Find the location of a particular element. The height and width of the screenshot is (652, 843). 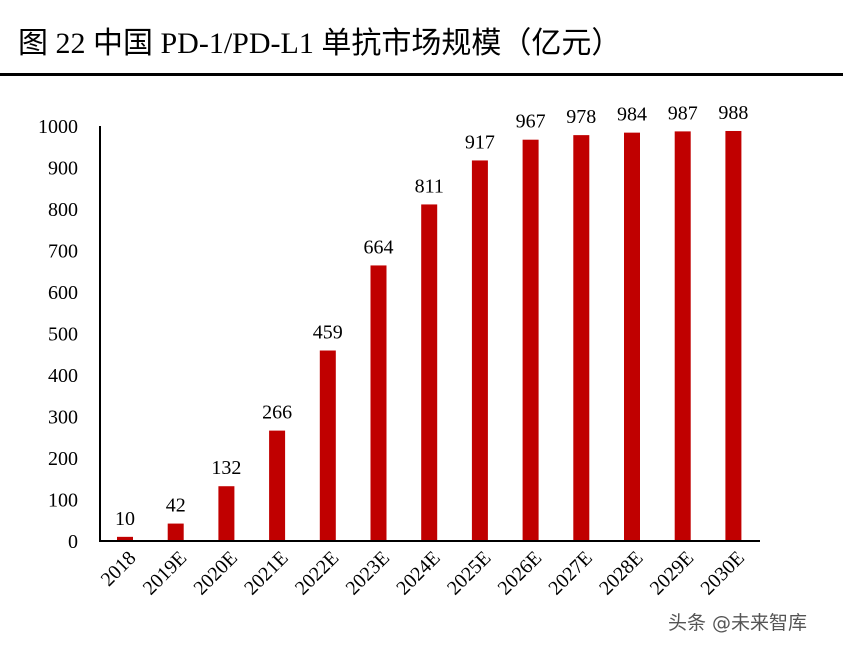

data-label: 42 is located at coordinates (176, 506).